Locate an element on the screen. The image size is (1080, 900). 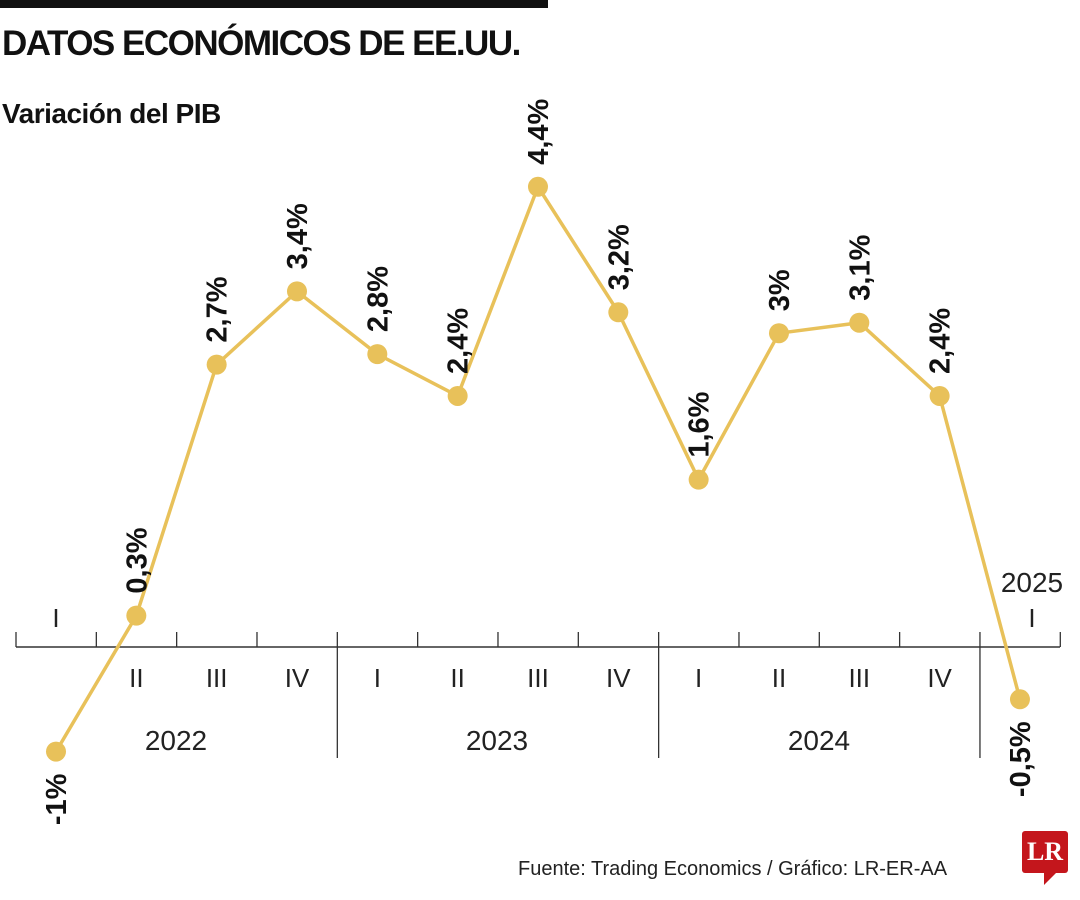
year-label: 2023 is located at coordinates (497, 740).